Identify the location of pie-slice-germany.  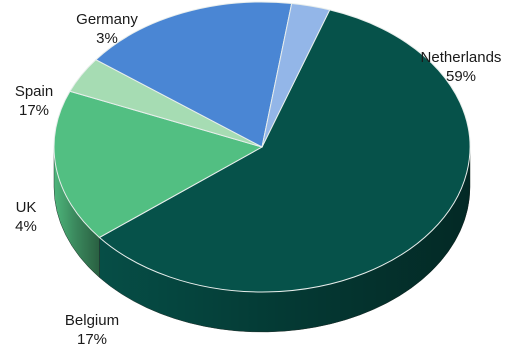
(296, 75).